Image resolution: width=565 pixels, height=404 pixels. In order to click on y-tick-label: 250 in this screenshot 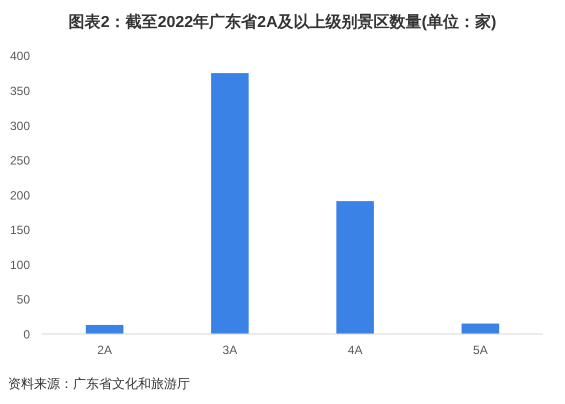, I will do `click(20, 161)`.